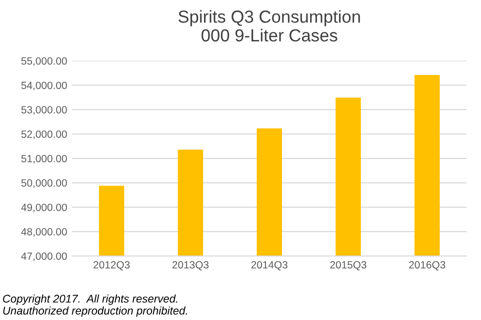 The width and height of the screenshot is (481, 320). I want to click on x-tick-label: 2012Q3, so click(112, 265).